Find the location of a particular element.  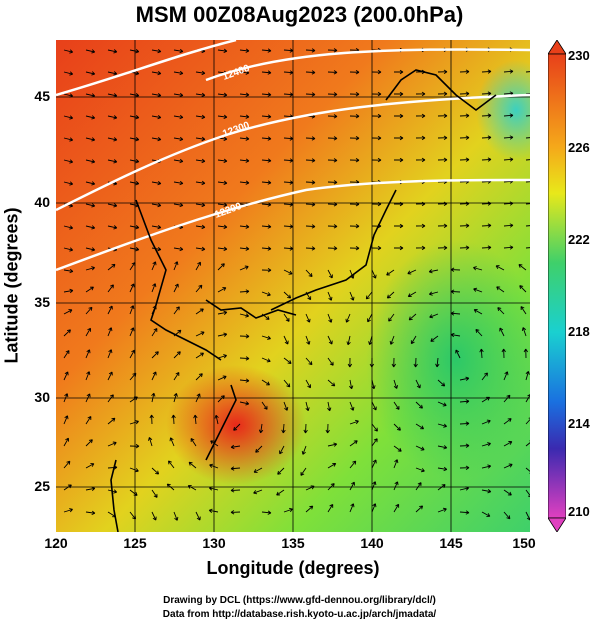

colorbar-tick-210: 210 is located at coordinates (579, 511).